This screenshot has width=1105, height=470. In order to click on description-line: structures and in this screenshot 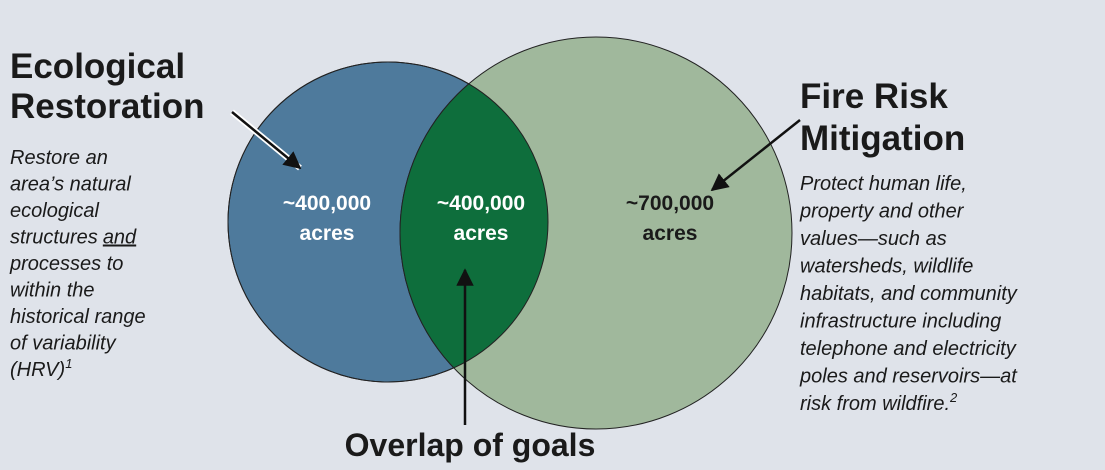, I will do `click(73, 238)`.